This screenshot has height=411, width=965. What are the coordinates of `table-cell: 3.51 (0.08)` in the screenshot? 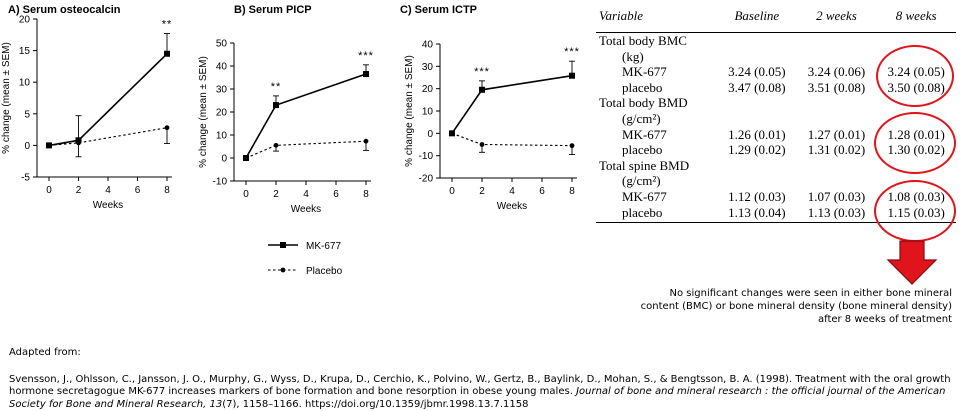 It's located at (836, 87).